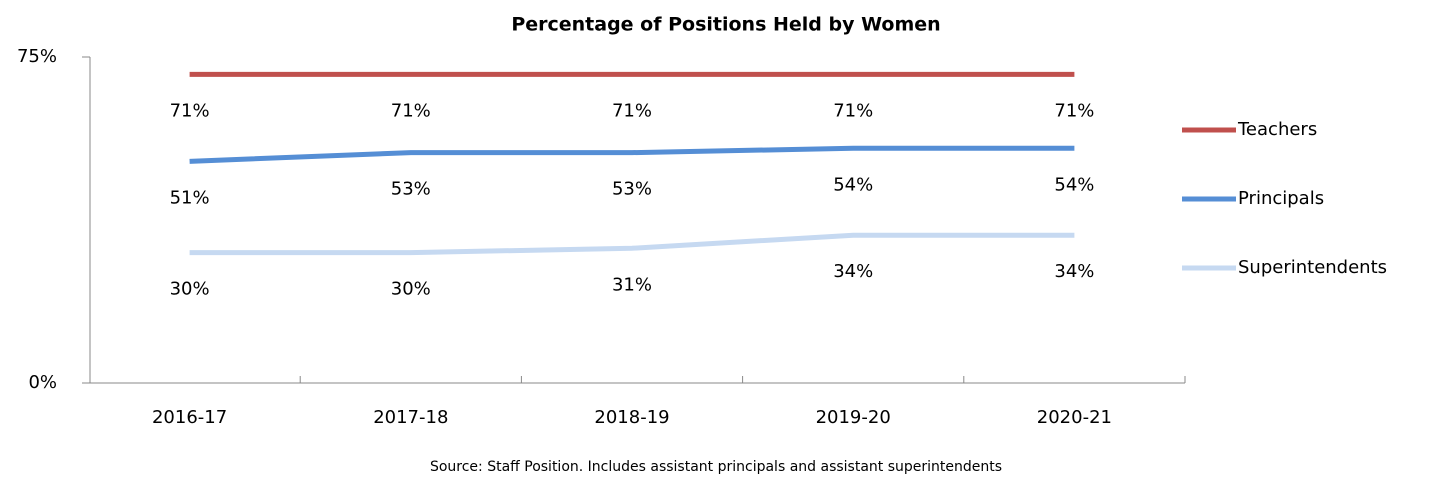 This screenshot has height=484, width=1433. What do you see at coordinates (632, 284) in the screenshot?
I see `data-label: 31%` at bounding box center [632, 284].